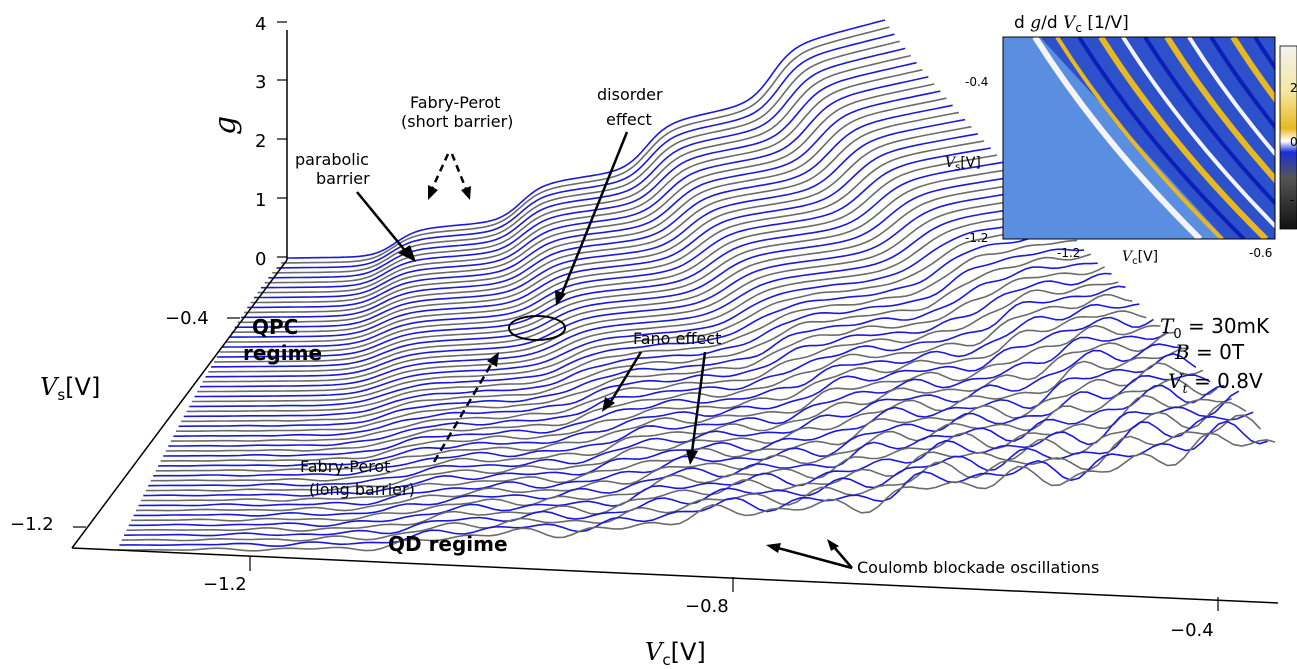  What do you see at coordinates (734, 584) in the screenshot?
I see `x-ticks` at bounding box center [734, 584].